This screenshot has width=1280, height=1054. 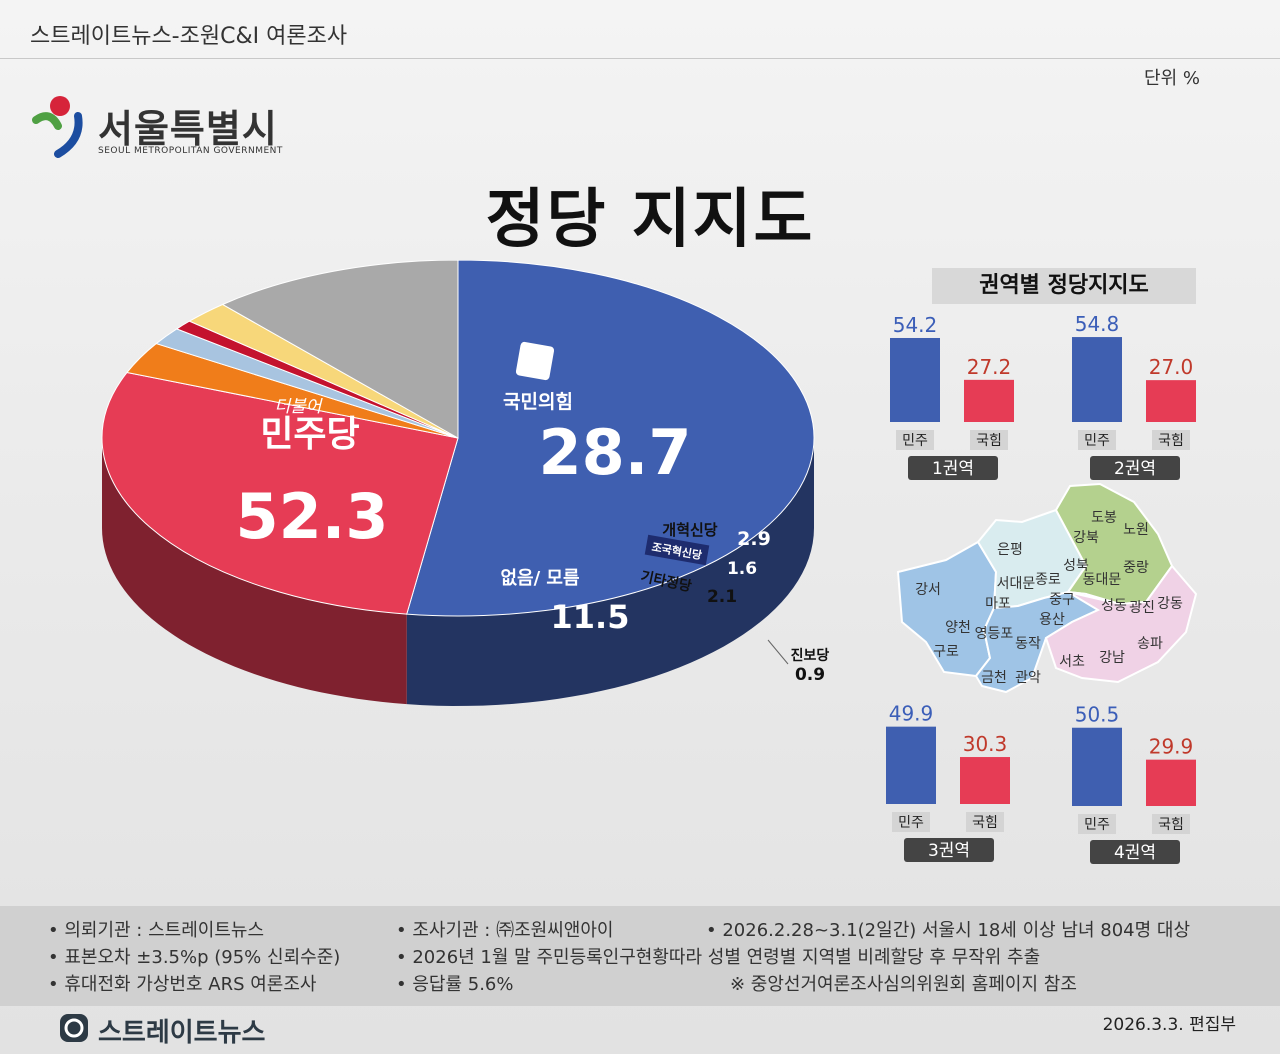 What do you see at coordinates (928, 590) in the screenshot?
I see `district-label: 강서` at bounding box center [928, 590].